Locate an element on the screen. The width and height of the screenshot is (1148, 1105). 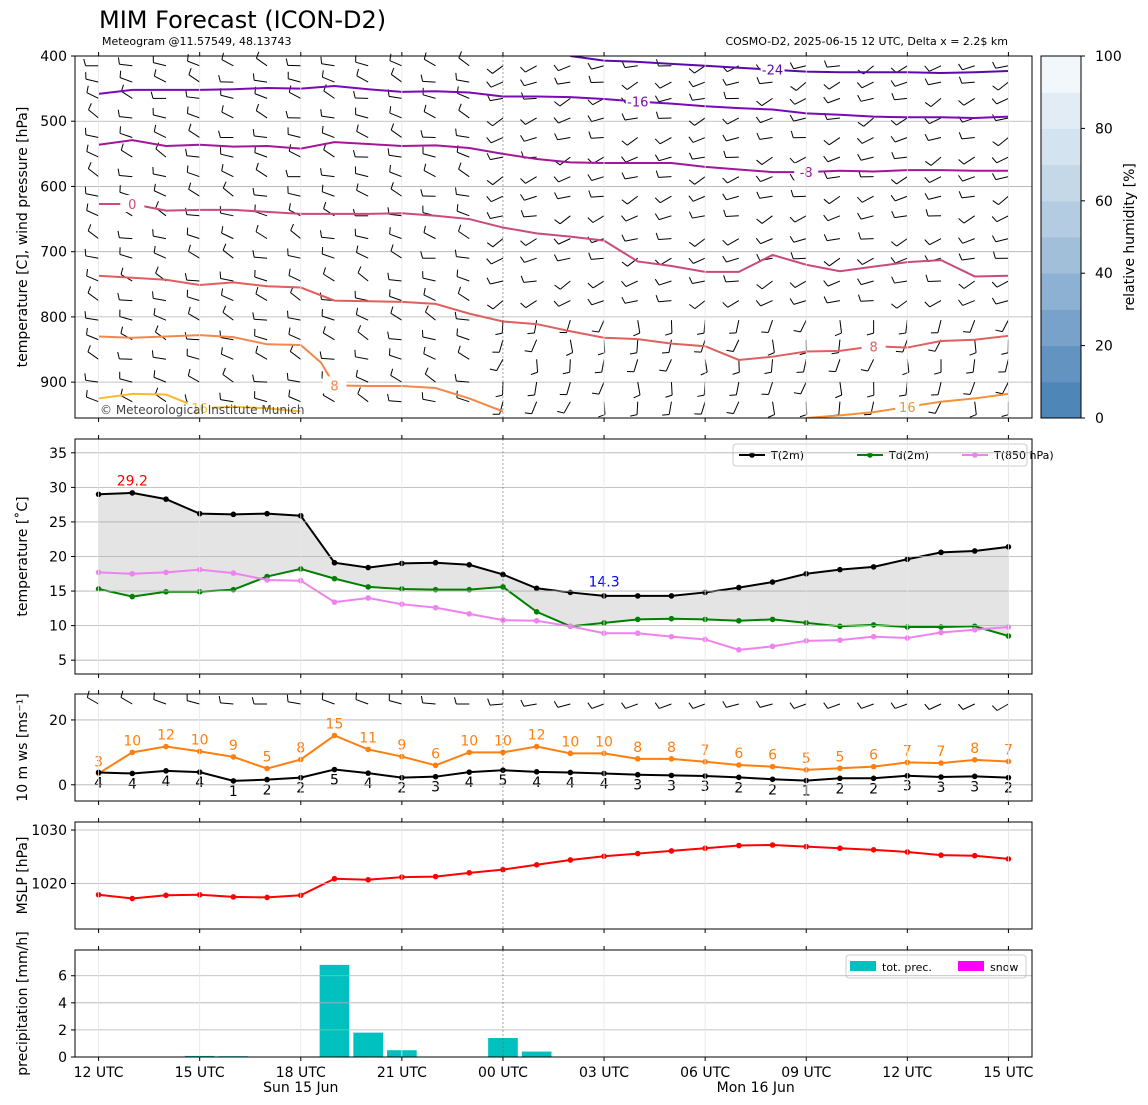
wind-speed-label: 4 is located at coordinates (469, 783).